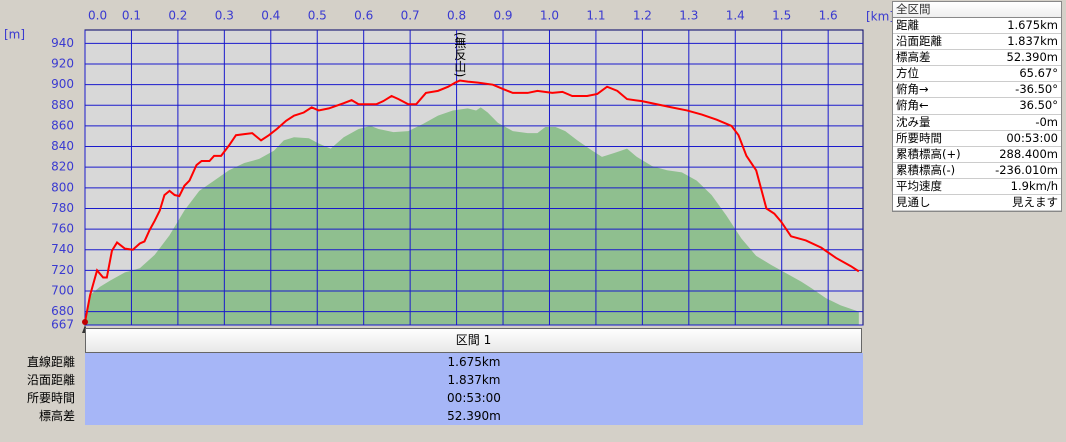  Describe the element at coordinates (474, 362) in the screenshot. I see `section-value: 1.675km` at that location.